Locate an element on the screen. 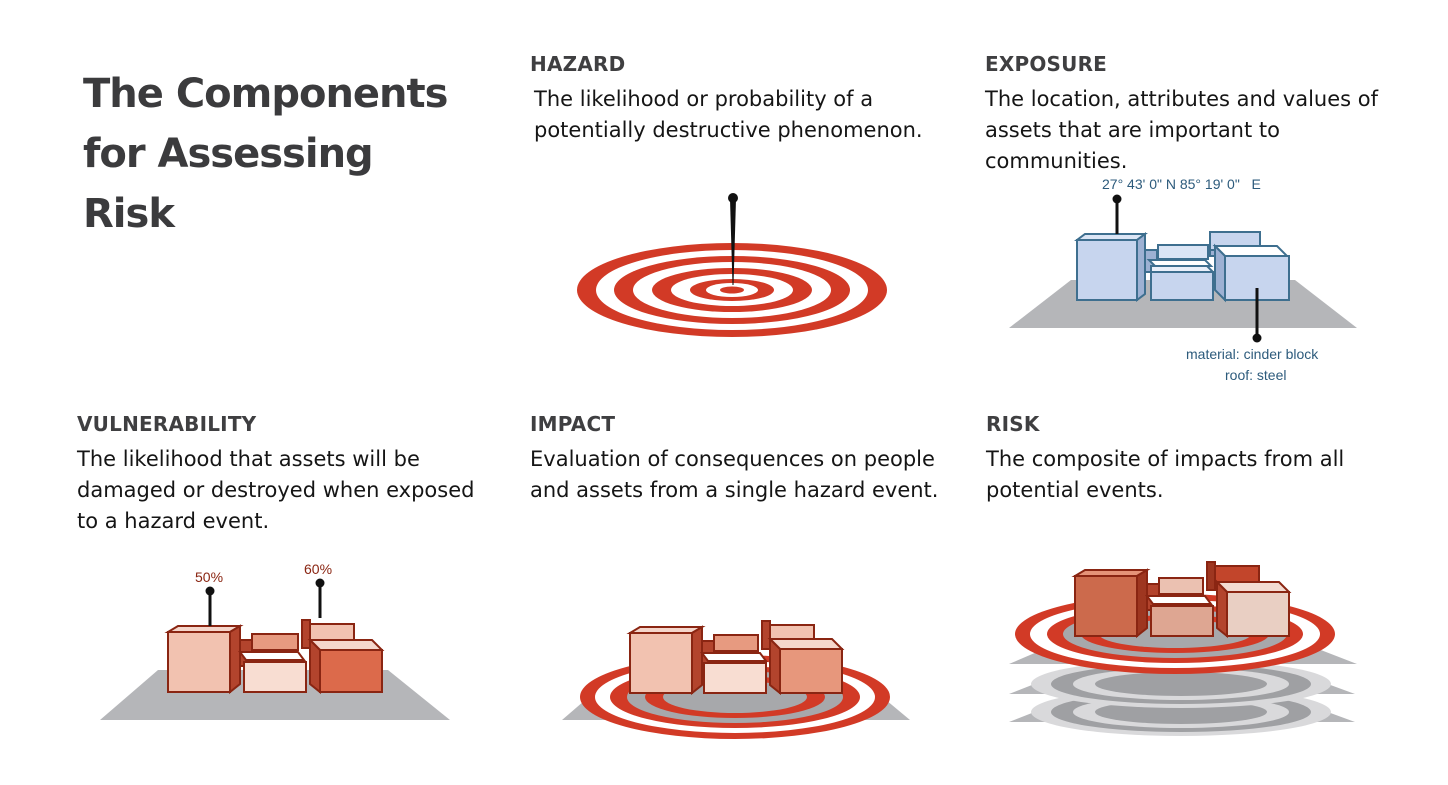  risk-heading: RISK is located at coordinates (1013, 424).